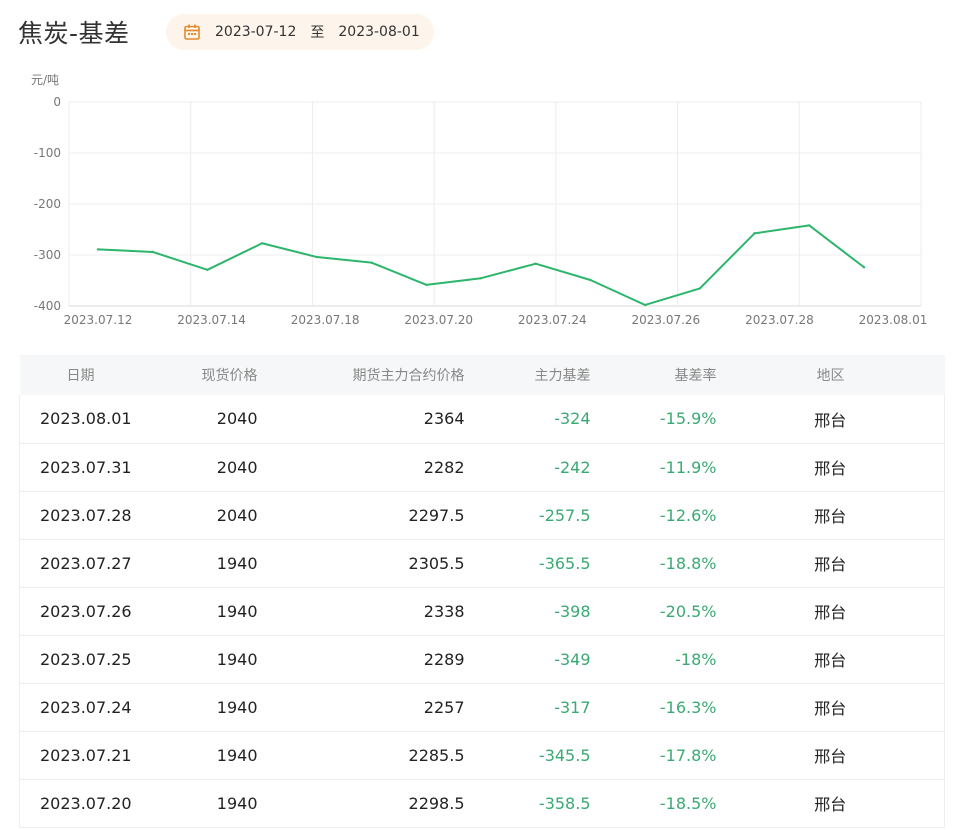 The height and width of the screenshot is (830, 958). I want to click on page-title: 焦炭-基差, so click(74, 33).